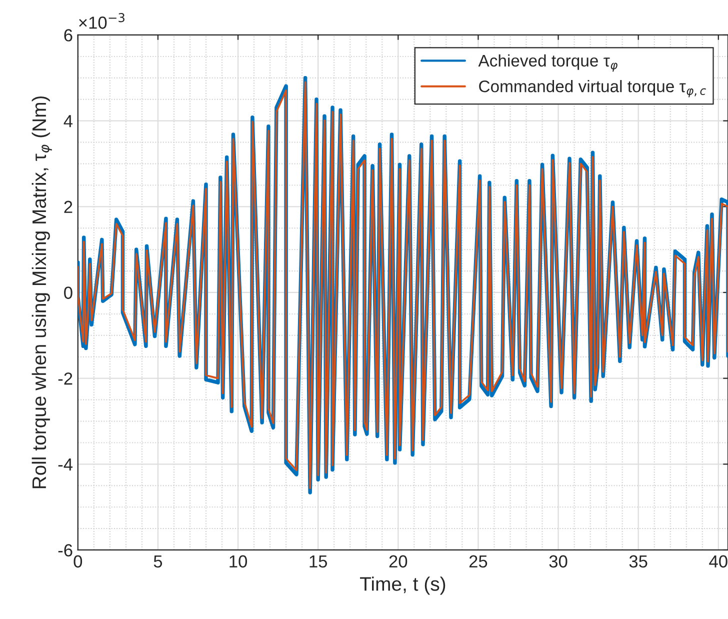 The width and height of the screenshot is (728, 619). Describe the element at coordinates (238, 561) in the screenshot. I see `x-tick-label: 10` at that location.